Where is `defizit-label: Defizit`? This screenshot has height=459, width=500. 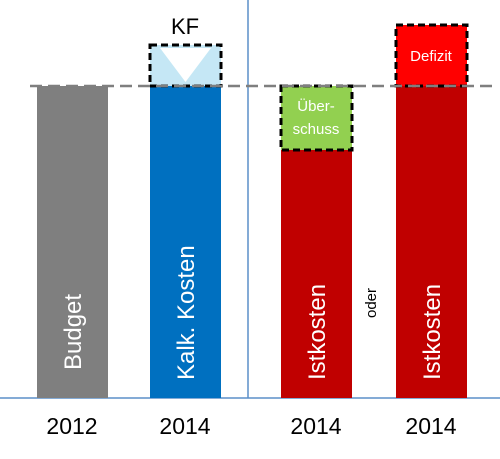 defizit-label: Defizit is located at coordinates (431, 56).